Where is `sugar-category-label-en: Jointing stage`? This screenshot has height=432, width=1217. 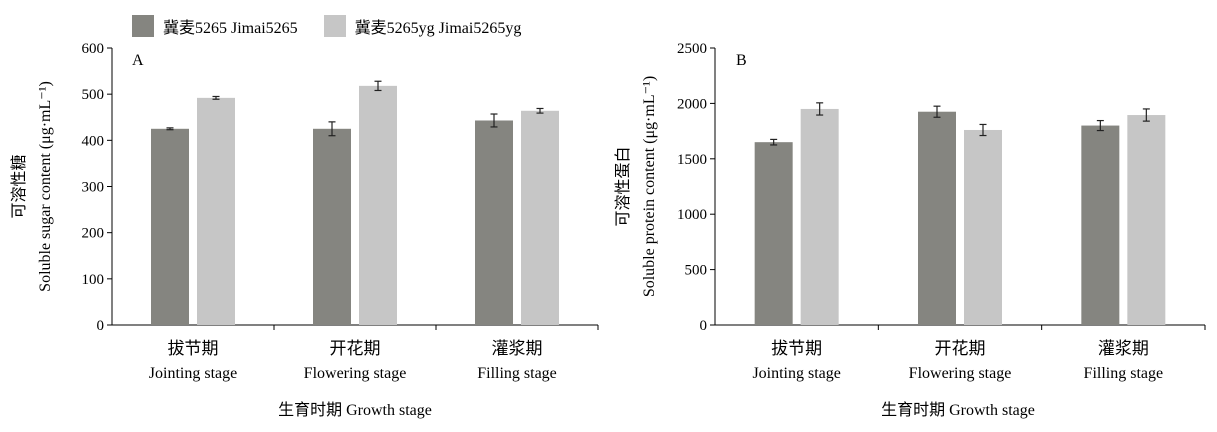
sugar-category-label-en: Jointing stage is located at coordinates (193, 373).